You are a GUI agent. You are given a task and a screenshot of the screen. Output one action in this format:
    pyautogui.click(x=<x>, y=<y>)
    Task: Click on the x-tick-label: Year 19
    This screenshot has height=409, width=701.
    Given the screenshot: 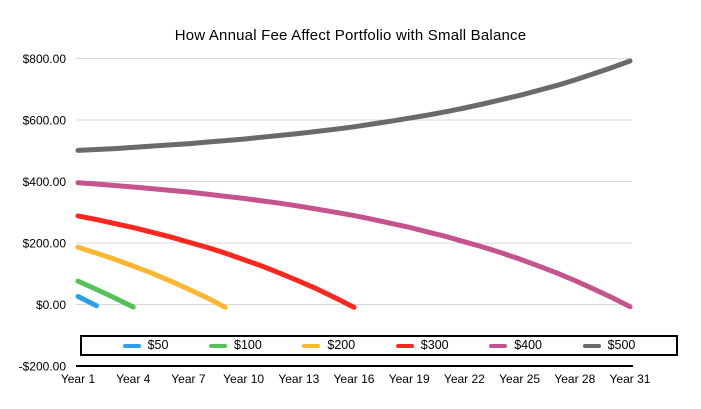 What is the action you would take?
    pyautogui.click(x=409, y=379)
    